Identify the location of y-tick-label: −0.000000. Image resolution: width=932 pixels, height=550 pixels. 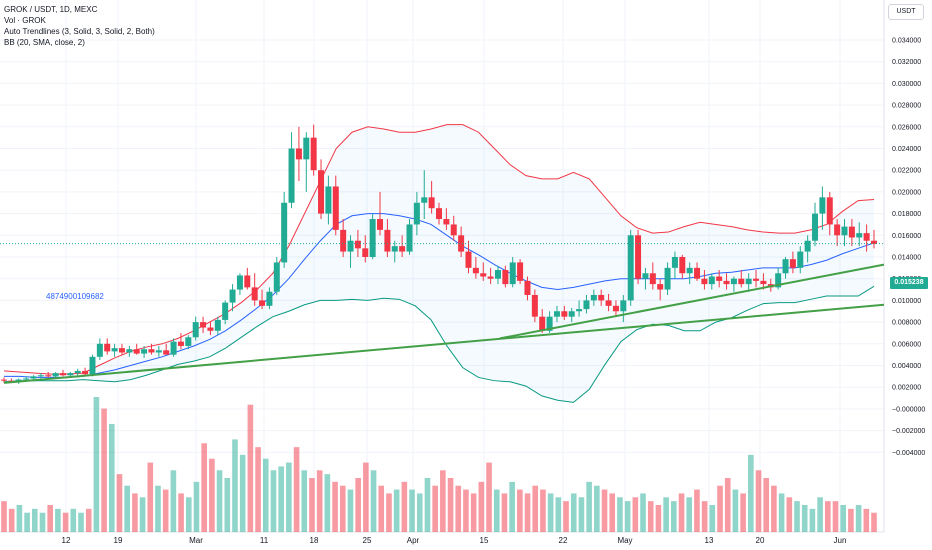
(908, 409).